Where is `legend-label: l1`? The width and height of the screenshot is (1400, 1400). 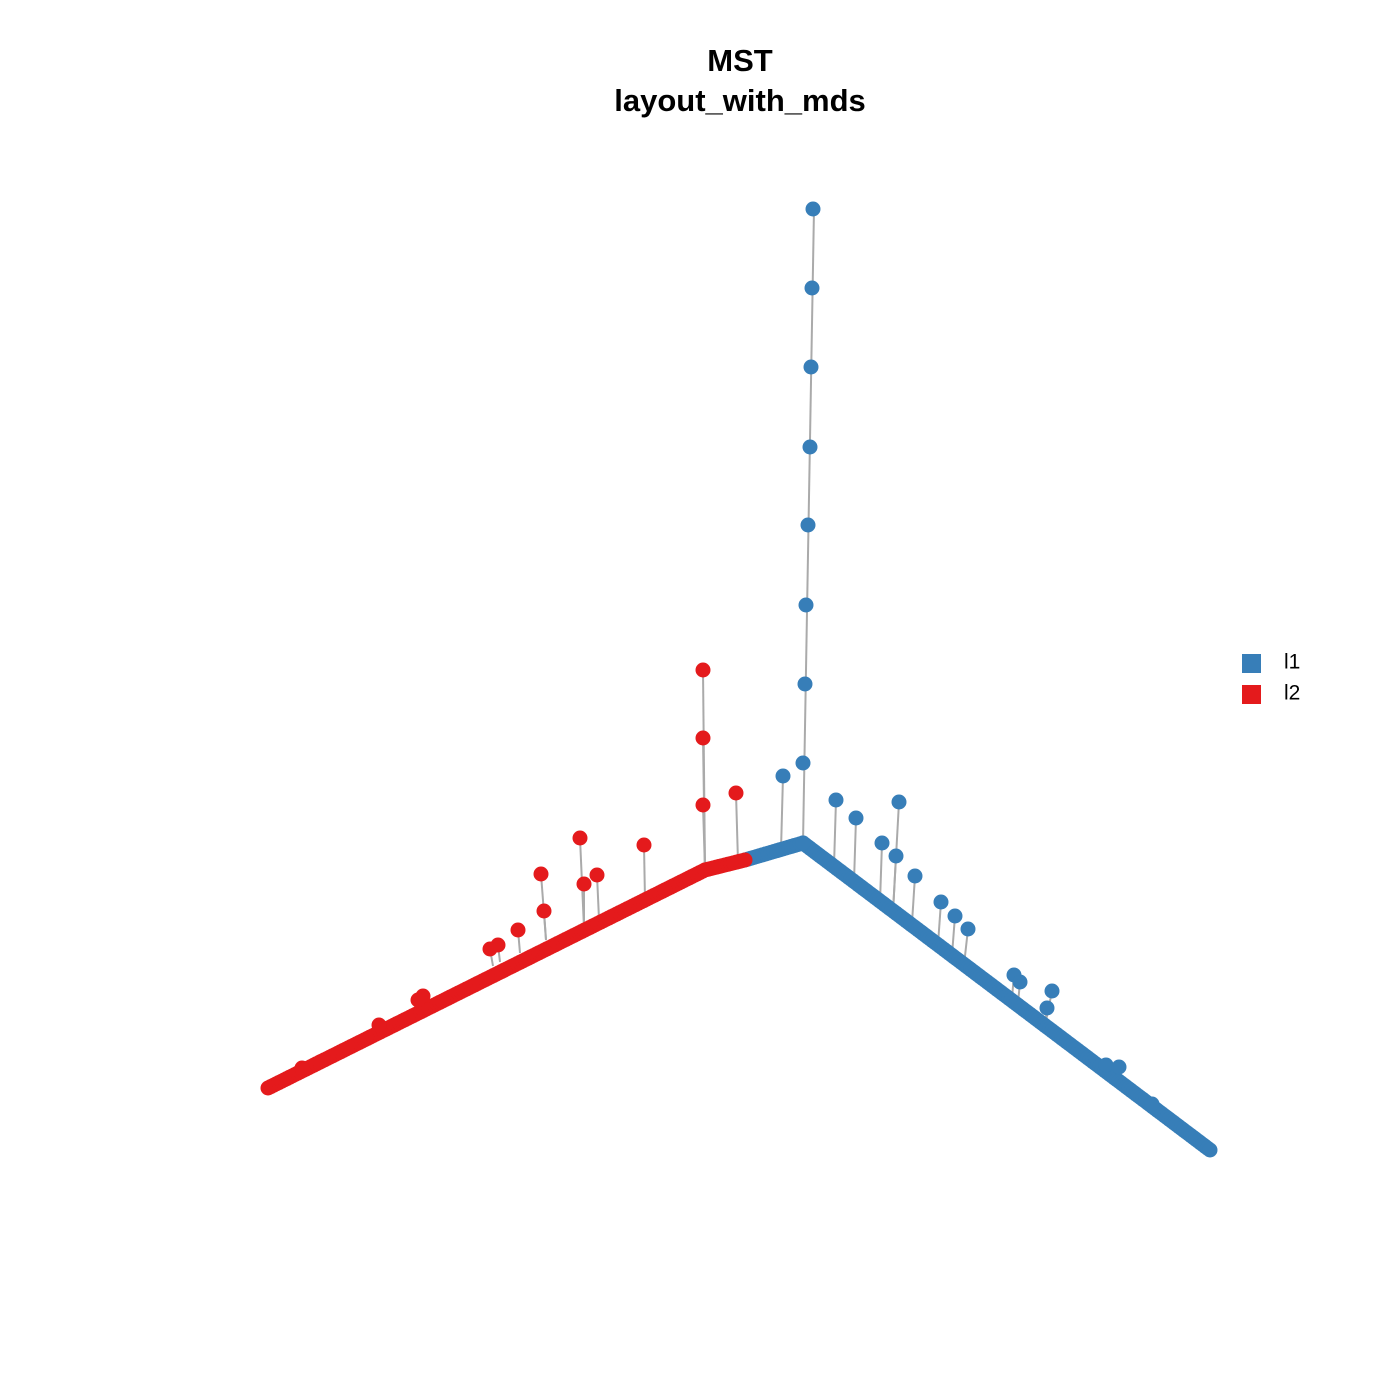 legend-label: l1 is located at coordinates (1292, 662).